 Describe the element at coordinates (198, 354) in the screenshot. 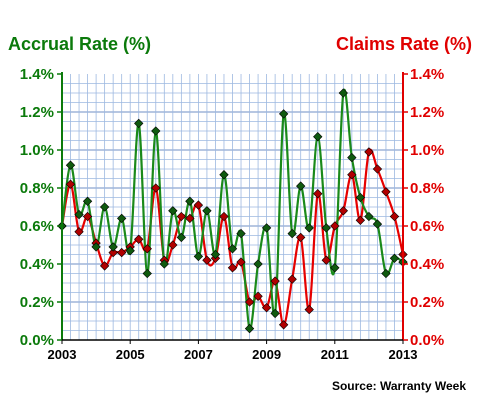

I see `x-tick-label: 2007` at that location.